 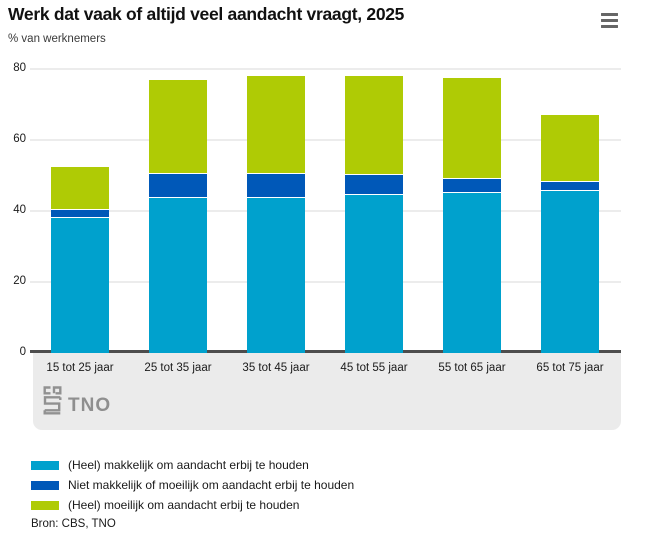 I want to click on y-tick-label: 40, so click(x=19, y=210).